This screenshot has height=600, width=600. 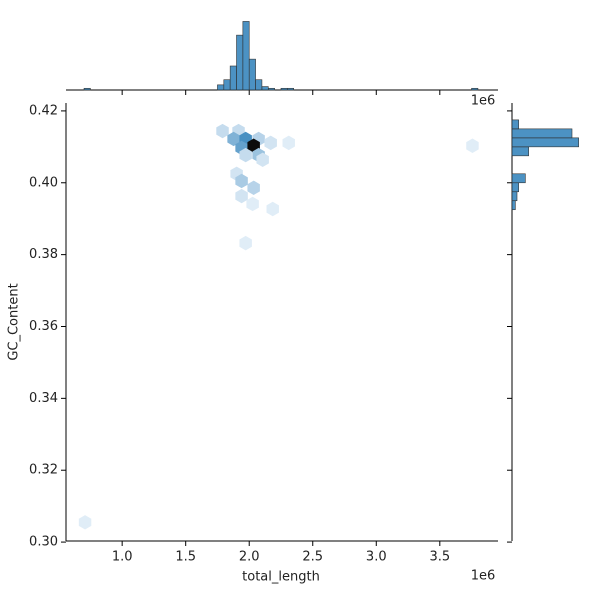 What do you see at coordinates (43, 182) in the screenshot?
I see `y-tick-label: 0.40` at bounding box center [43, 182].